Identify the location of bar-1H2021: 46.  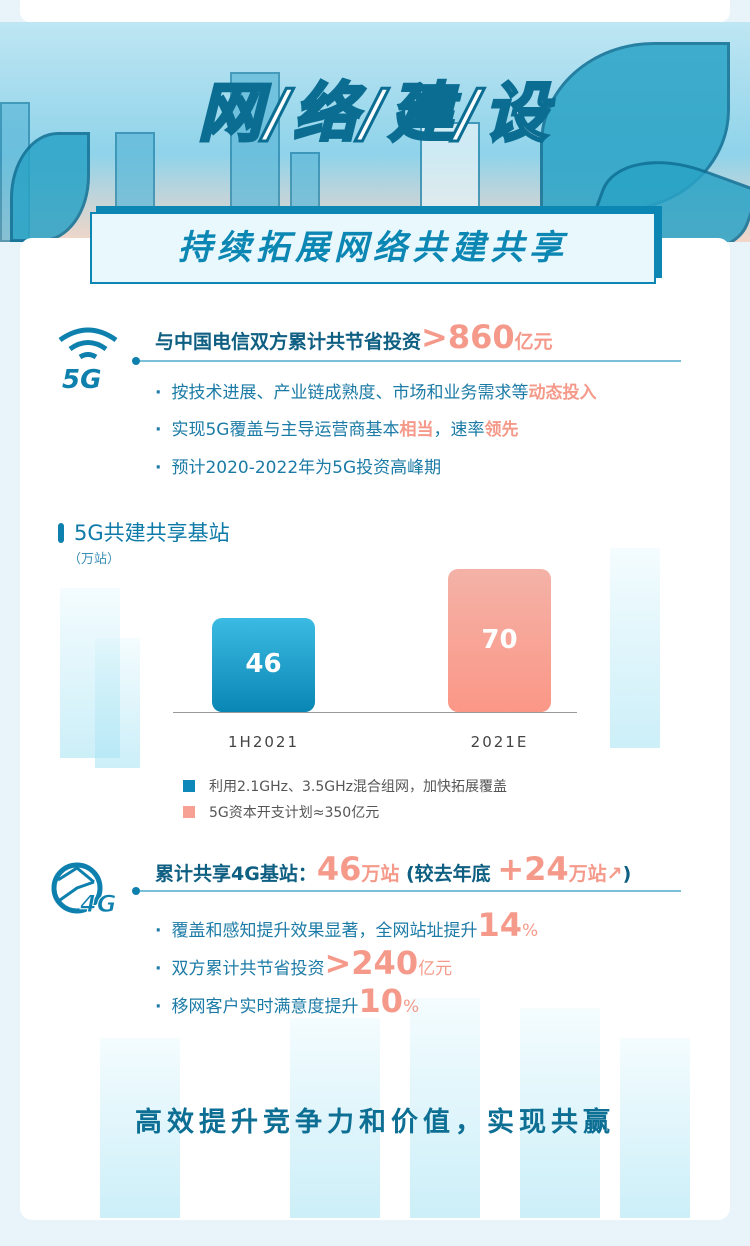
(263, 665).